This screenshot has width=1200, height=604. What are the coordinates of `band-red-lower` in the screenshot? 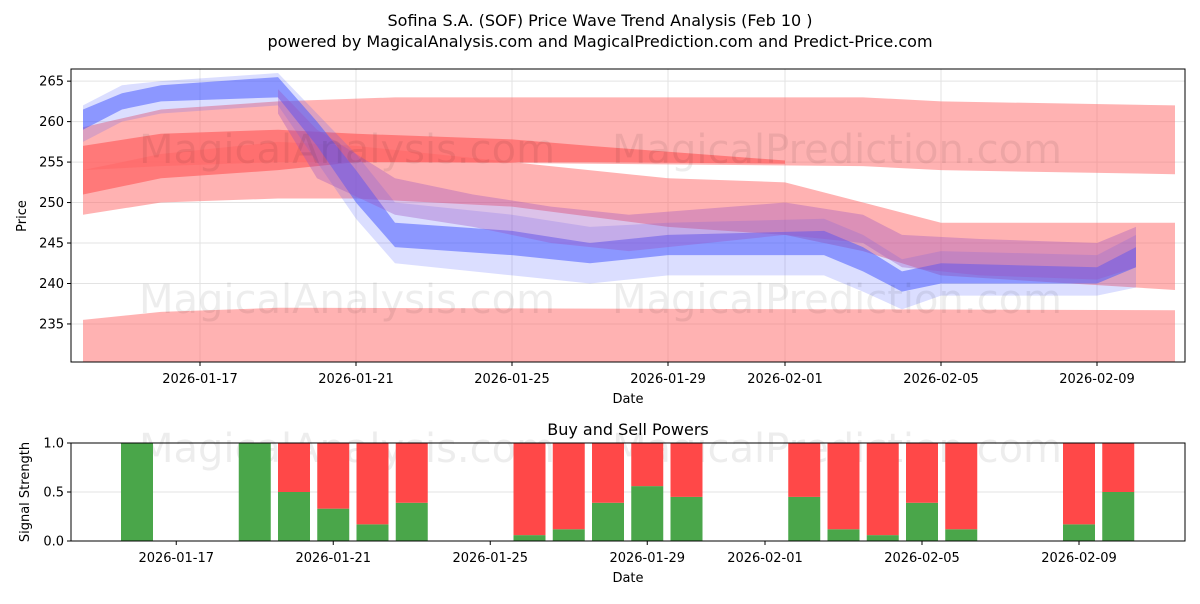 It's located at (629, 334).